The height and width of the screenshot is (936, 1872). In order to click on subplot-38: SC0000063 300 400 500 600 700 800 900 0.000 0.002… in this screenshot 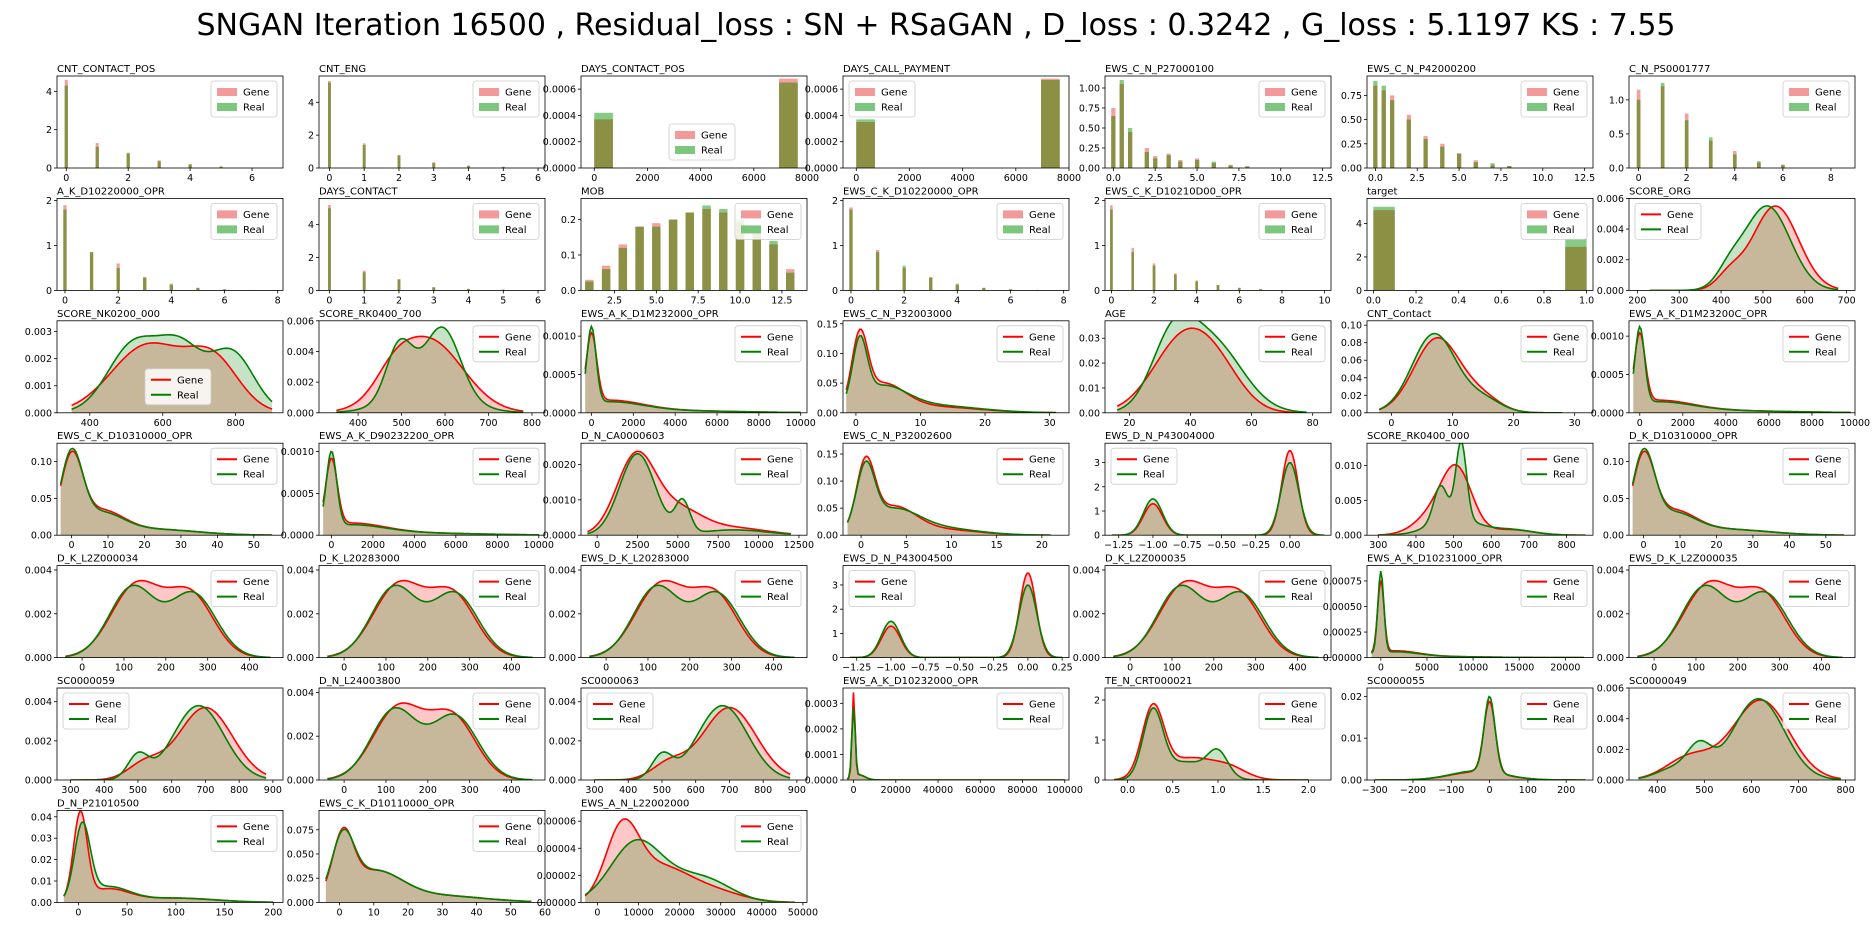, I will do `click(678, 736)`.